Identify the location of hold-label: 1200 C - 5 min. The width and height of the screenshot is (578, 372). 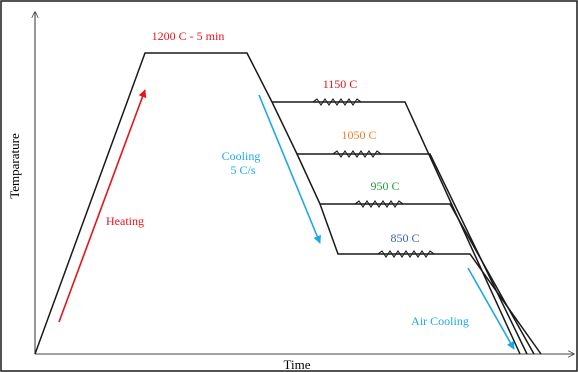
(188, 36).